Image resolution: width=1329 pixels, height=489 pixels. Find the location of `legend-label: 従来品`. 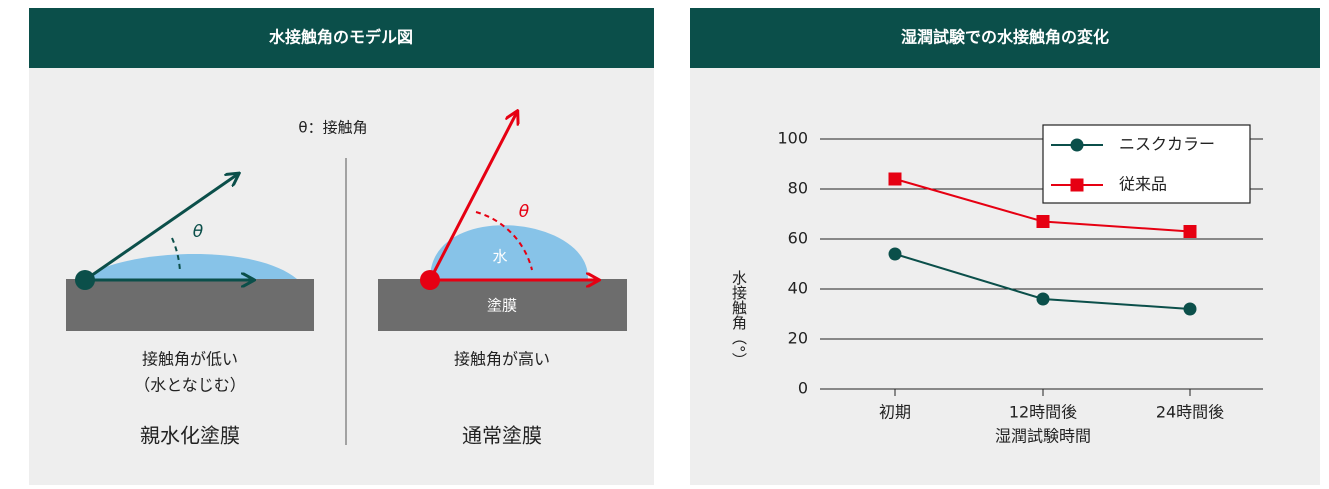

legend-label: 従来品 is located at coordinates (1143, 184).